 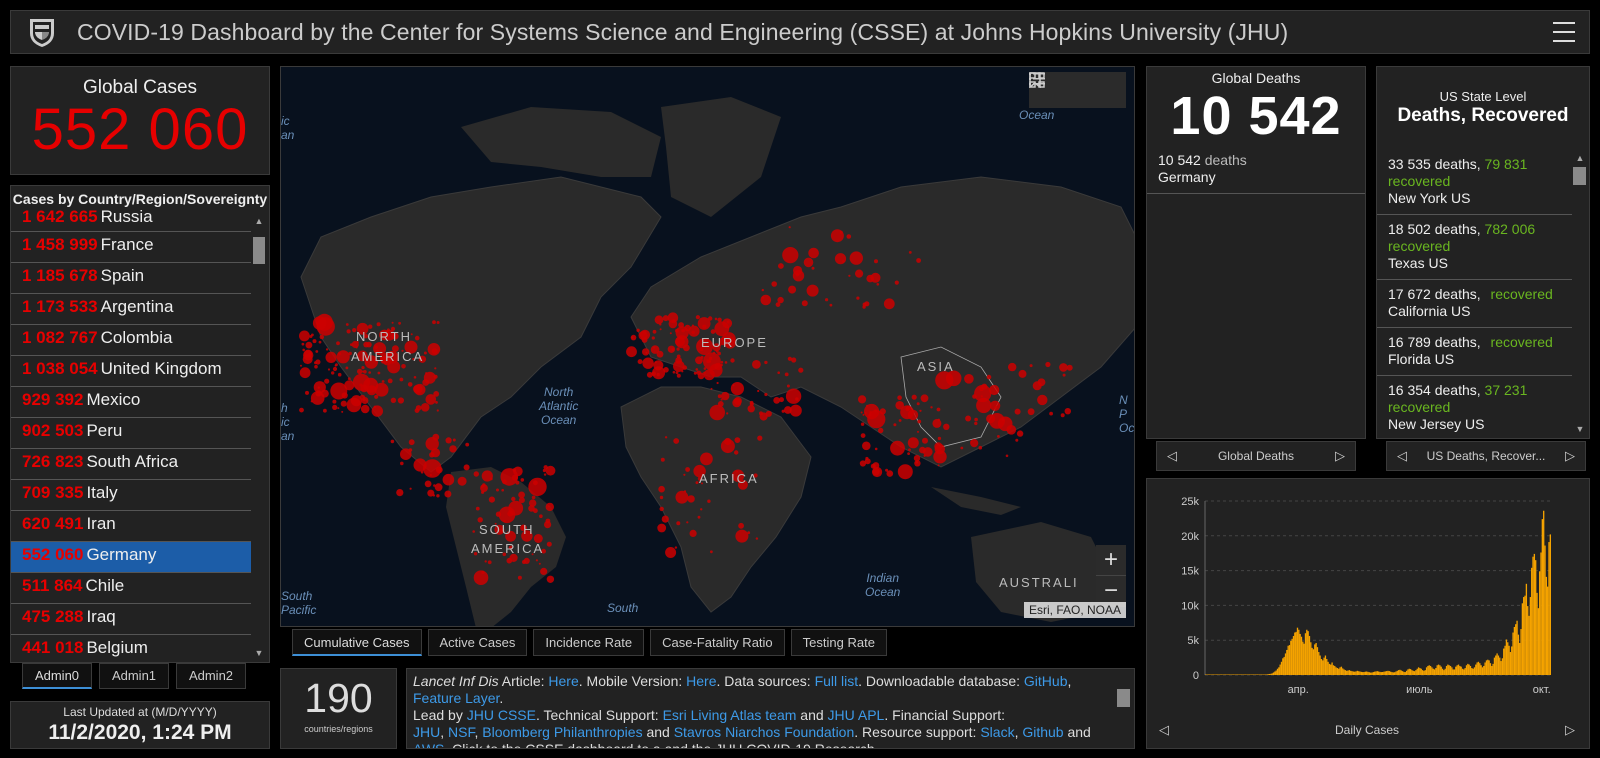 What do you see at coordinates (1579, 176) in the screenshot?
I see `us-list-scrollbar` at bounding box center [1579, 176].